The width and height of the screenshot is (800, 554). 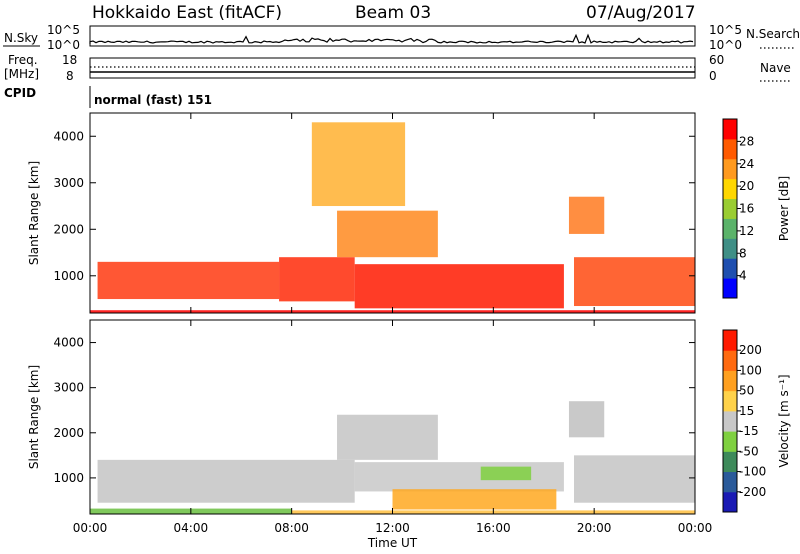 What do you see at coordinates (743, 253) in the screenshot?
I see `power-colorbar-tick-label: 8` at bounding box center [743, 253].